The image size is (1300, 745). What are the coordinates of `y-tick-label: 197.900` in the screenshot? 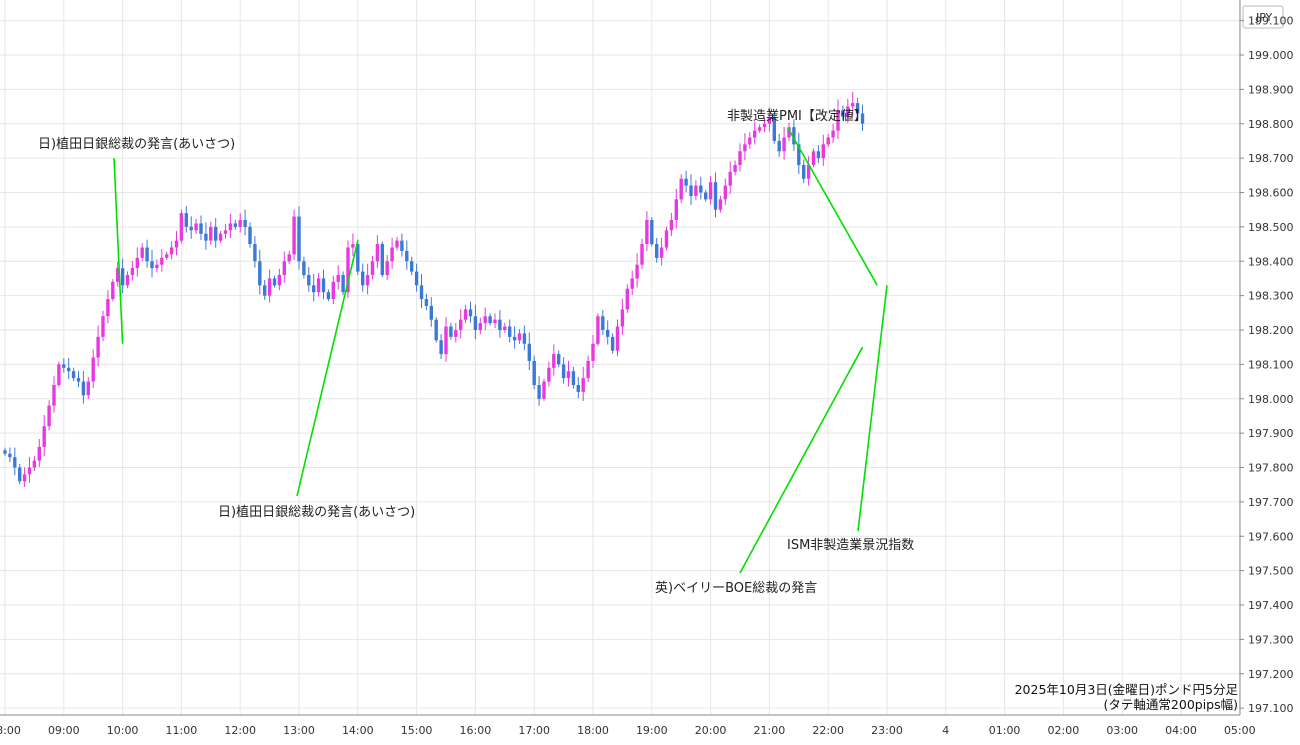 It's located at (1271, 433).